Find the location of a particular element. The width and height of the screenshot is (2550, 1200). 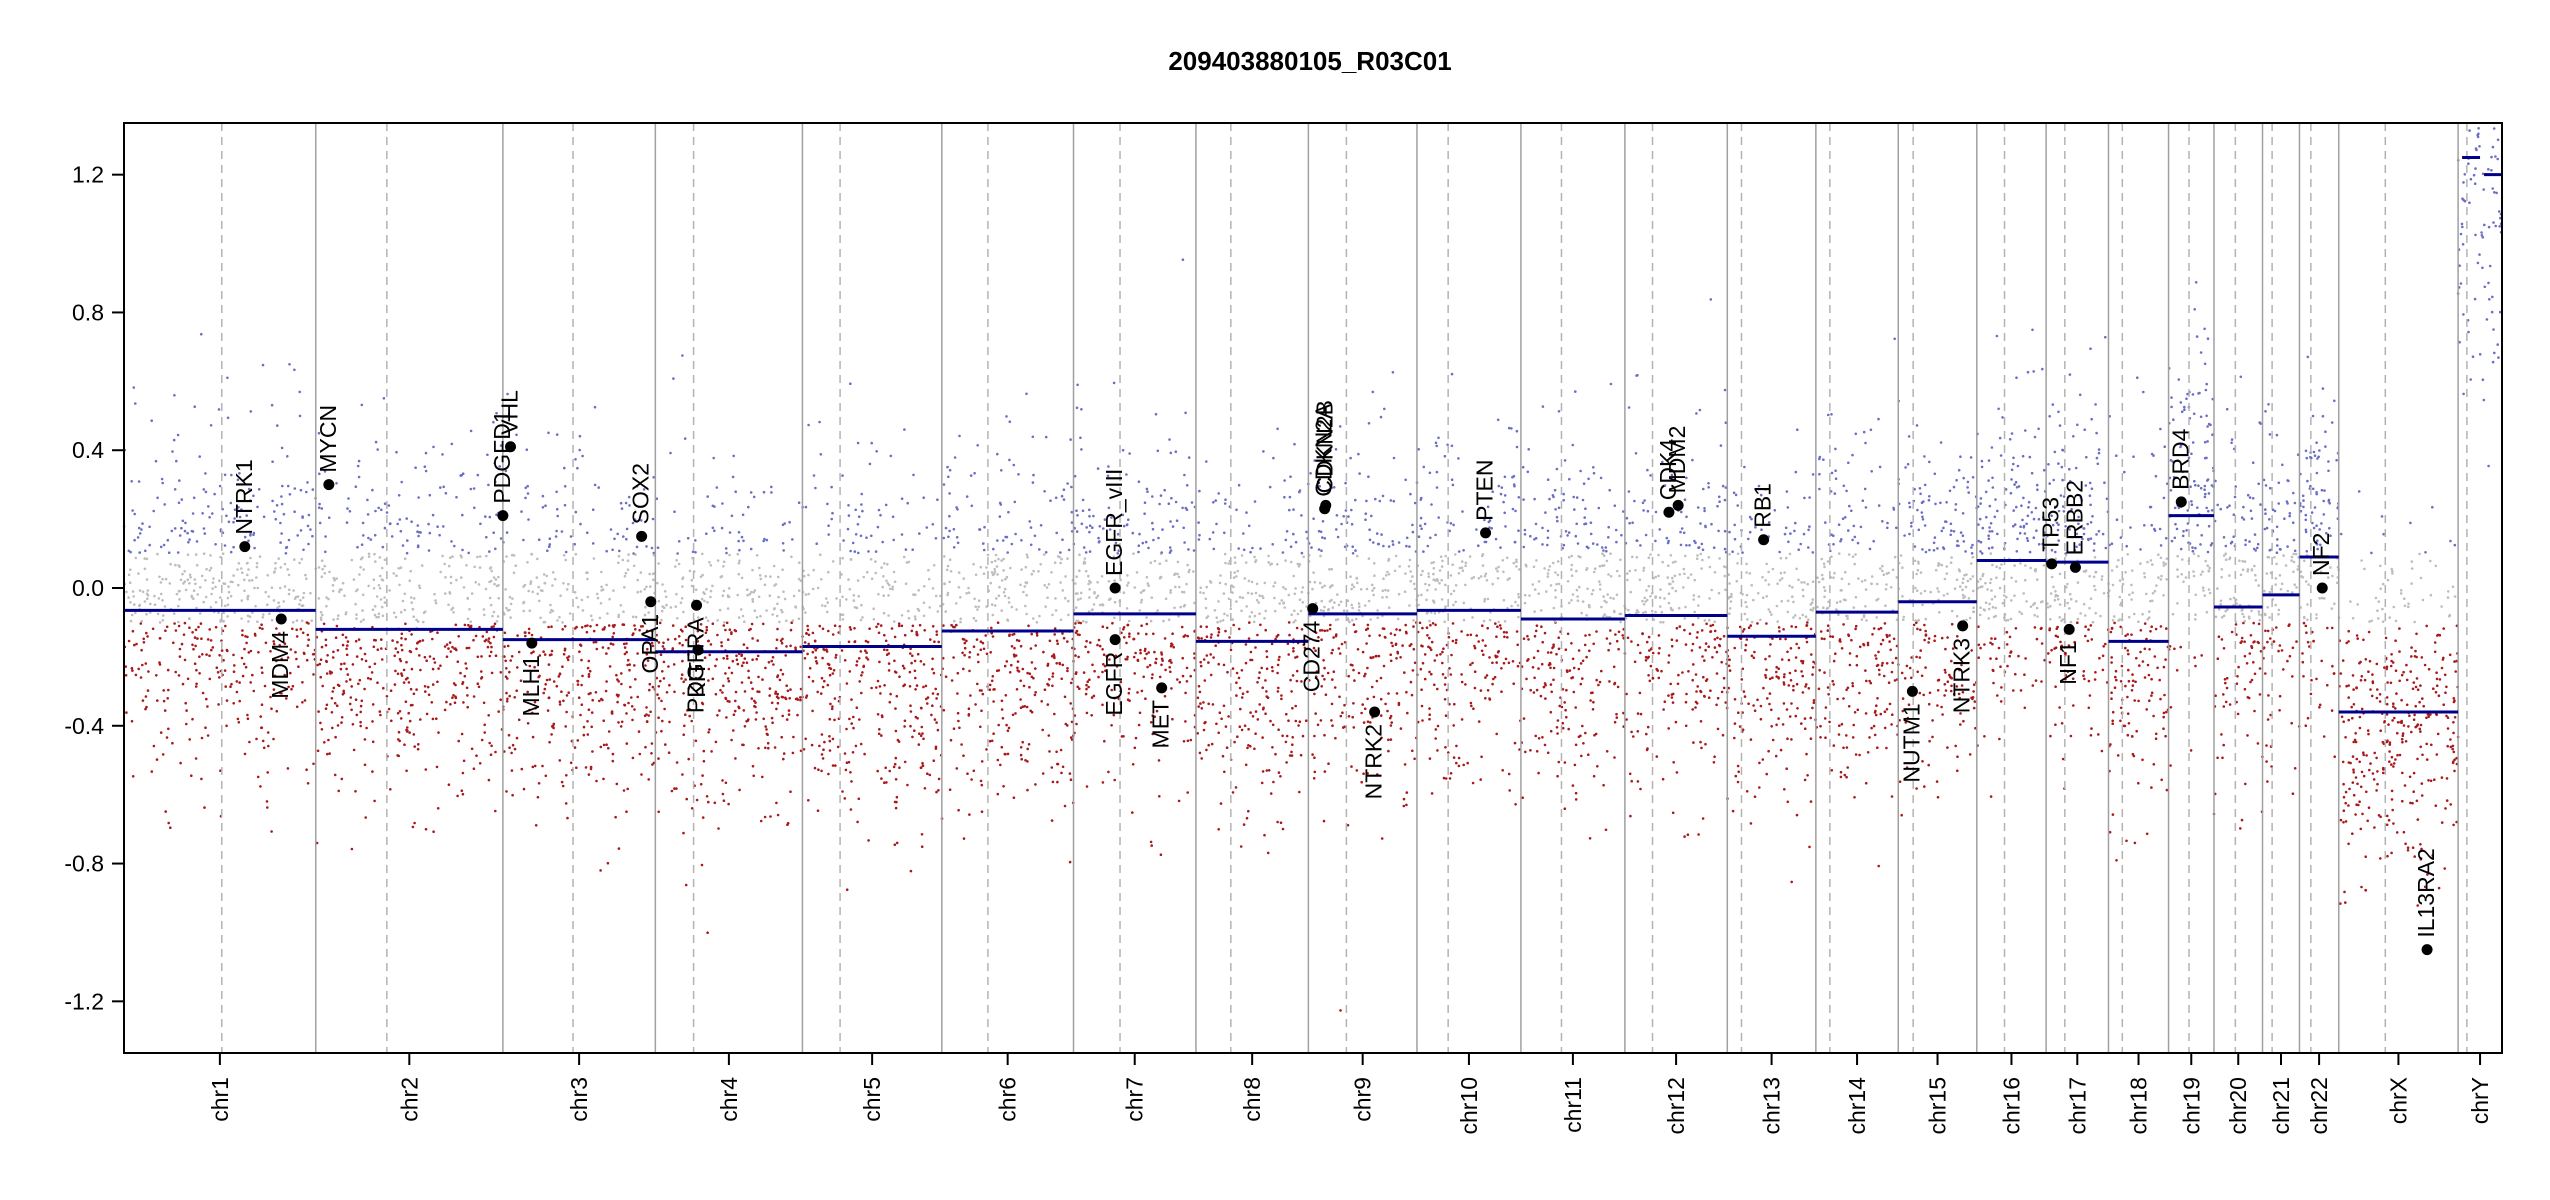

x-tick-label: chrX is located at coordinates (2398, 1100).